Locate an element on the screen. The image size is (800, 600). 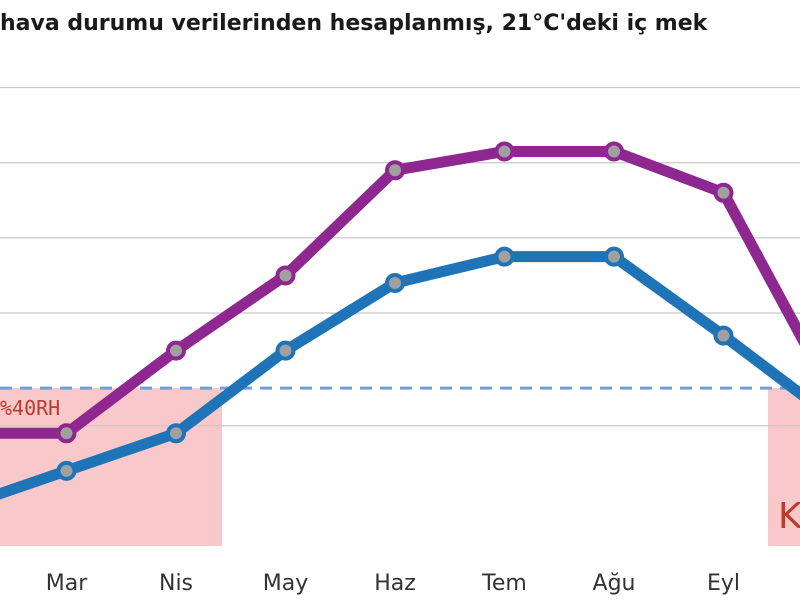
x-tick-label: Mar is located at coordinates (67, 583).